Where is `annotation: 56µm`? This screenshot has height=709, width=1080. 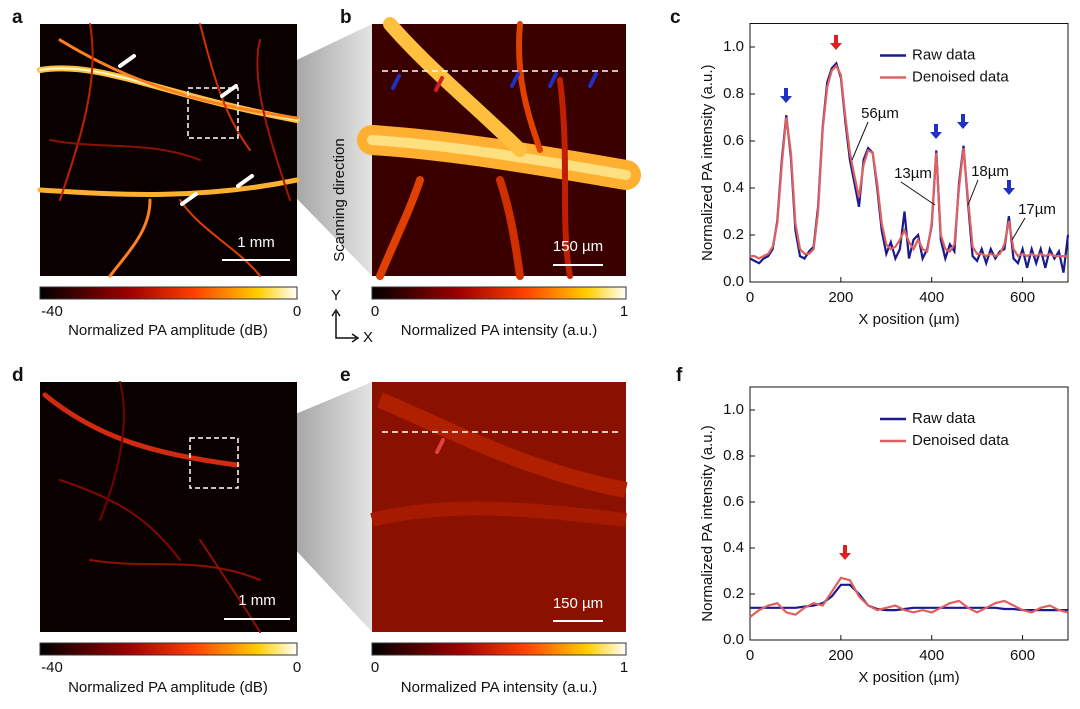
annotation: 56µm is located at coordinates (880, 113).